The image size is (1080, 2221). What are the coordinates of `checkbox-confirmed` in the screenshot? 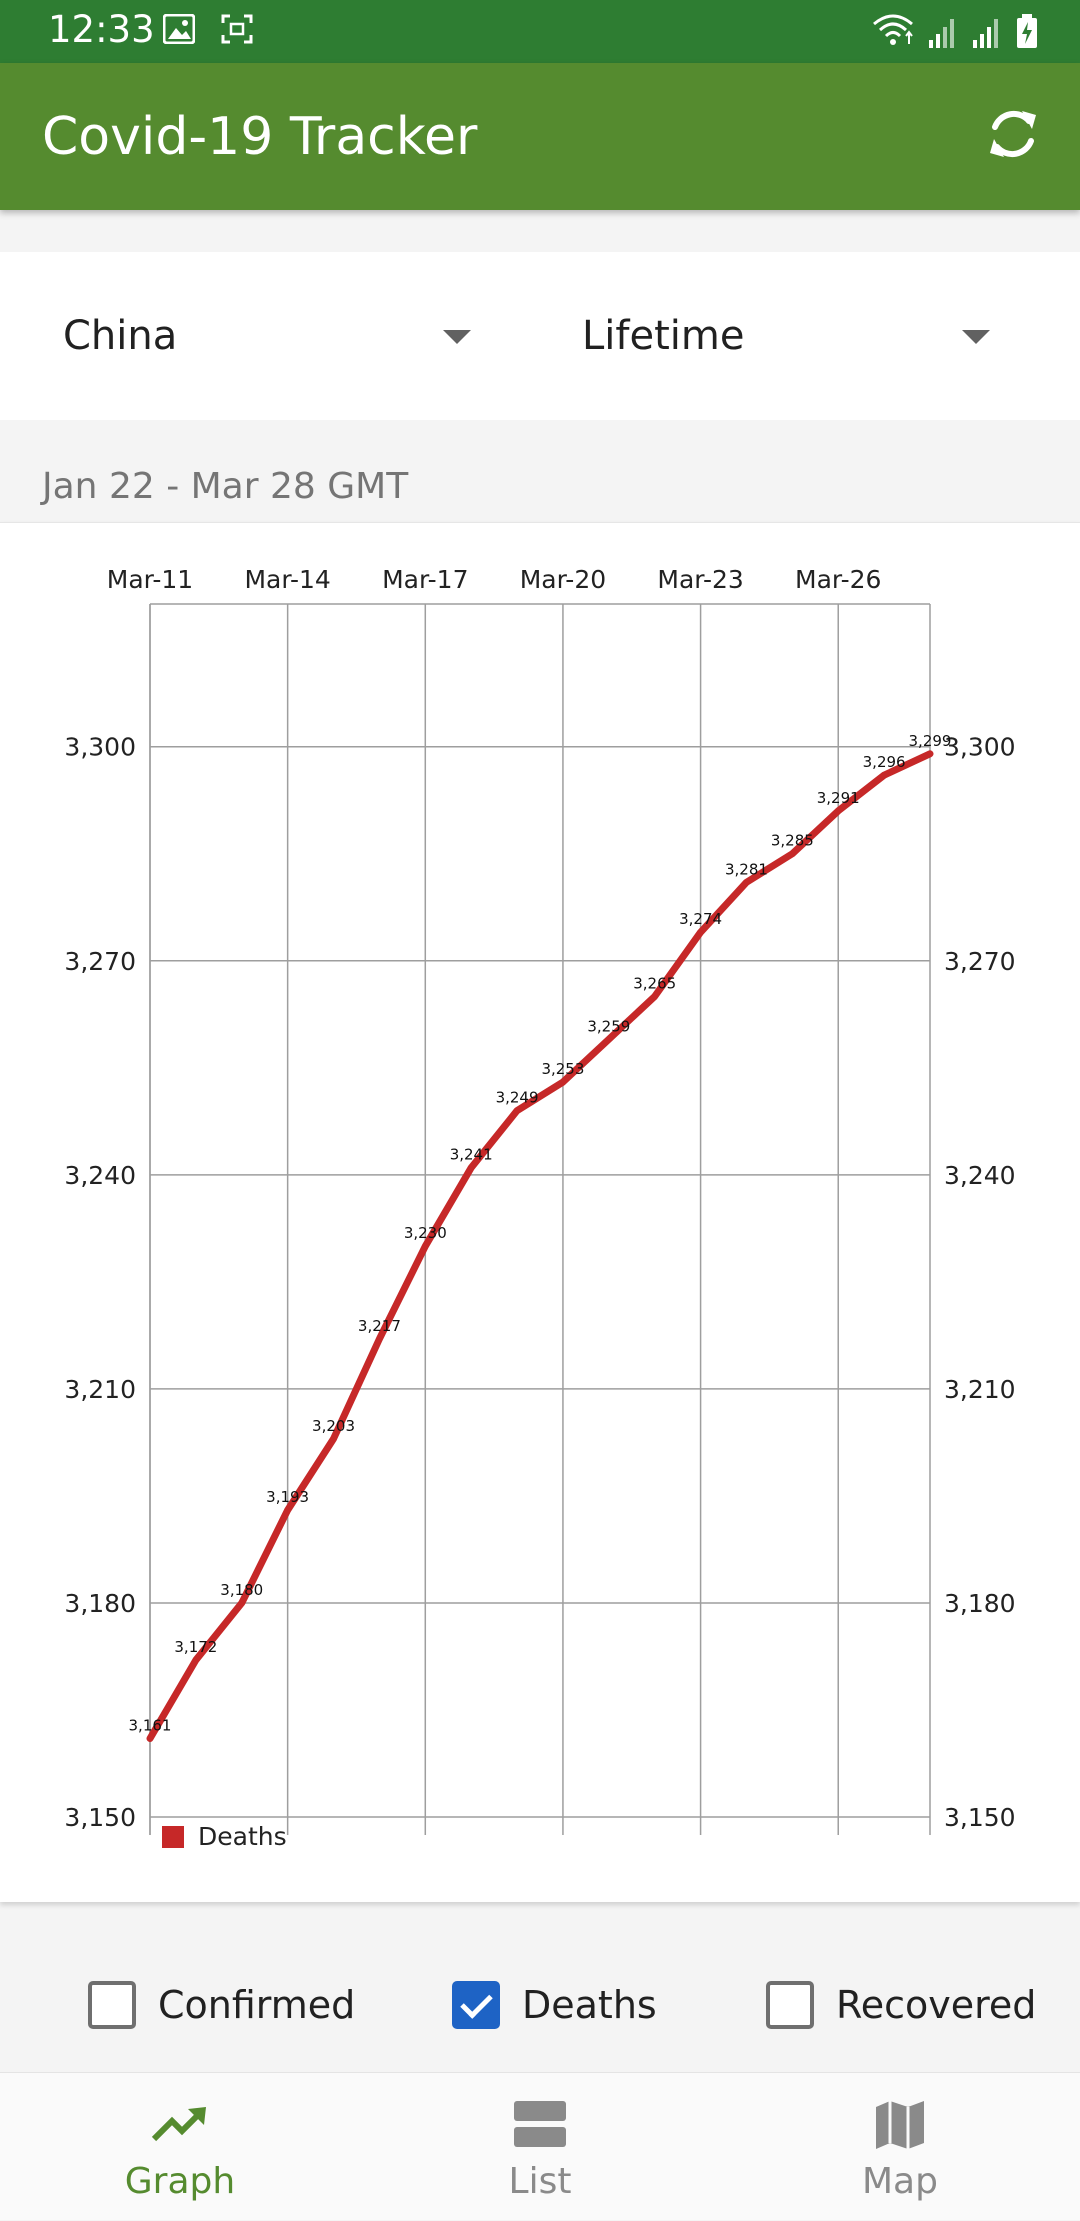 It's located at (112, 2005).